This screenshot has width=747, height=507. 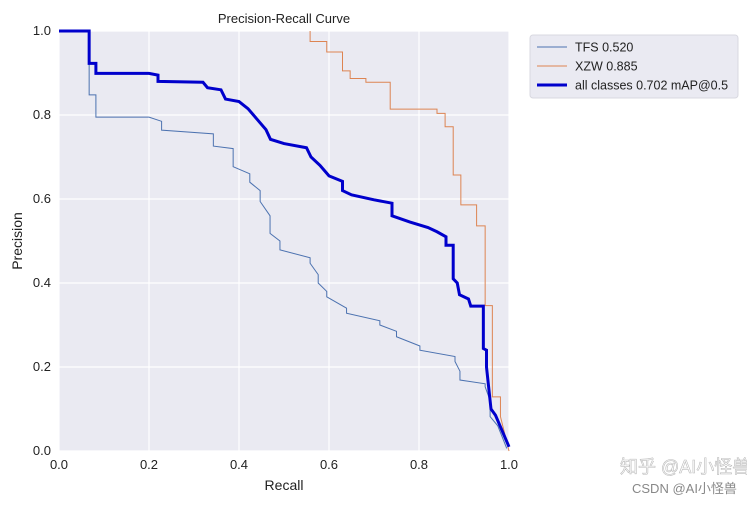 I want to click on watermark-csdn: CSDN @AI小怪兽, so click(x=684, y=488).